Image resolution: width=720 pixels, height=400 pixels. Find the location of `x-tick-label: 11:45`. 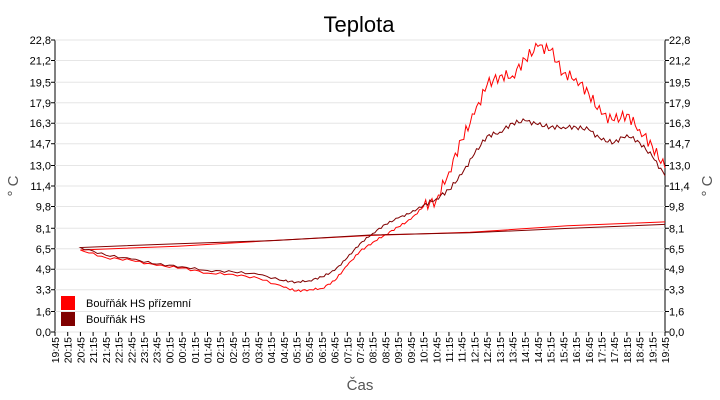

x-tick-label: 11:45 is located at coordinates (463, 350).